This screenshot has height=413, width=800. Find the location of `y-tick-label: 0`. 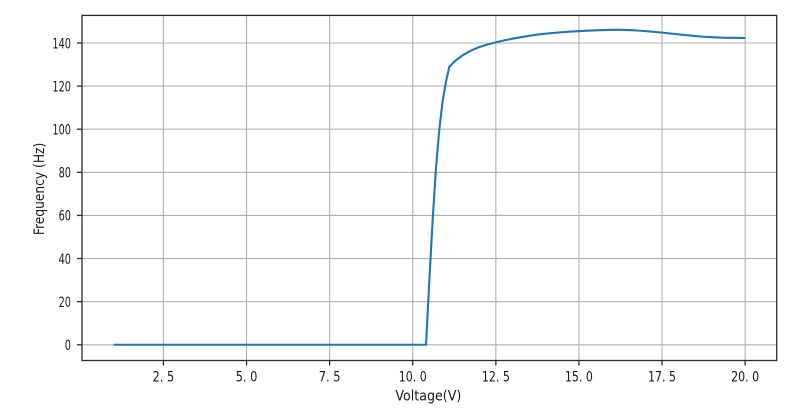

y-tick-label: 0 is located at coordinates (68, 346).